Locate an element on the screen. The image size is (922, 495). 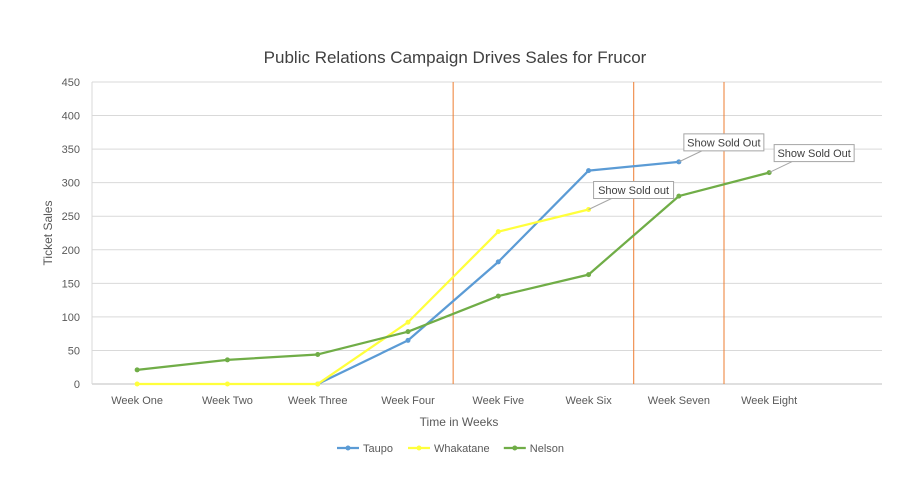
x-axis-title: Time in Weeks is located at coordinates (459, 422).